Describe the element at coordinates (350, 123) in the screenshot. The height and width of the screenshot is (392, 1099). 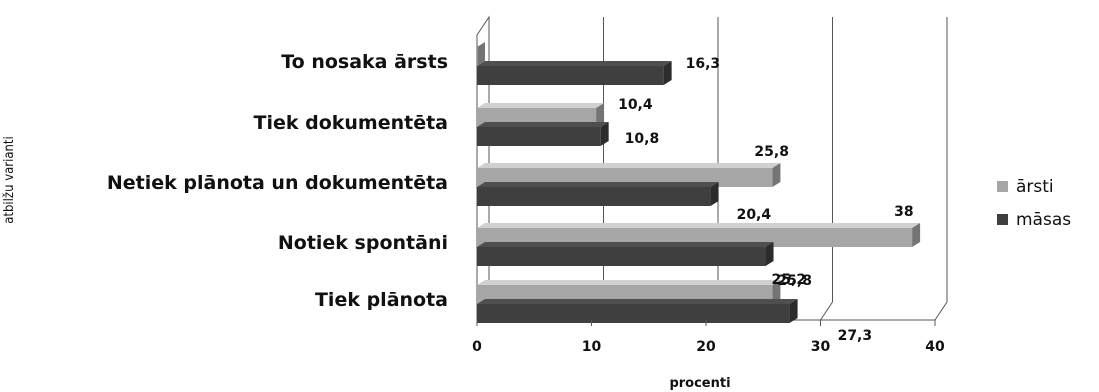
I see `category-label: Tiek dokumentēta` at that location.